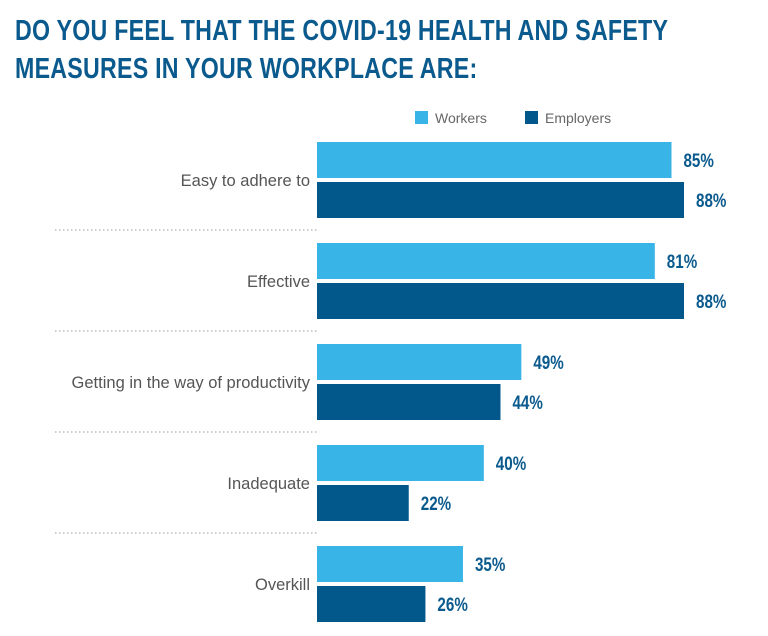  Describe the element at coordinates (245, 181) in the screenshot. I see `category-label: Easy to adhere to` at that location.